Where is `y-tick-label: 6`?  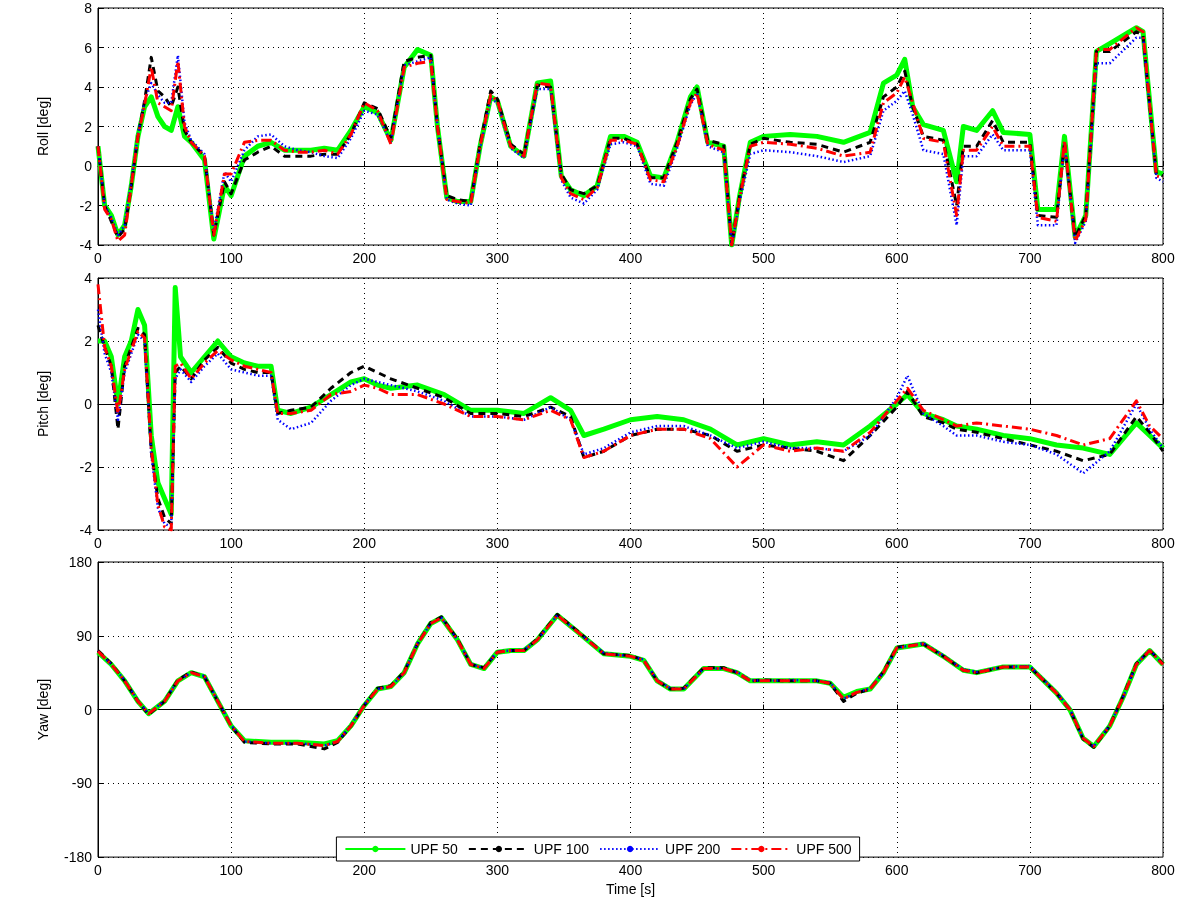
y-tick-label: 6 is located at coordinates (88, 47).